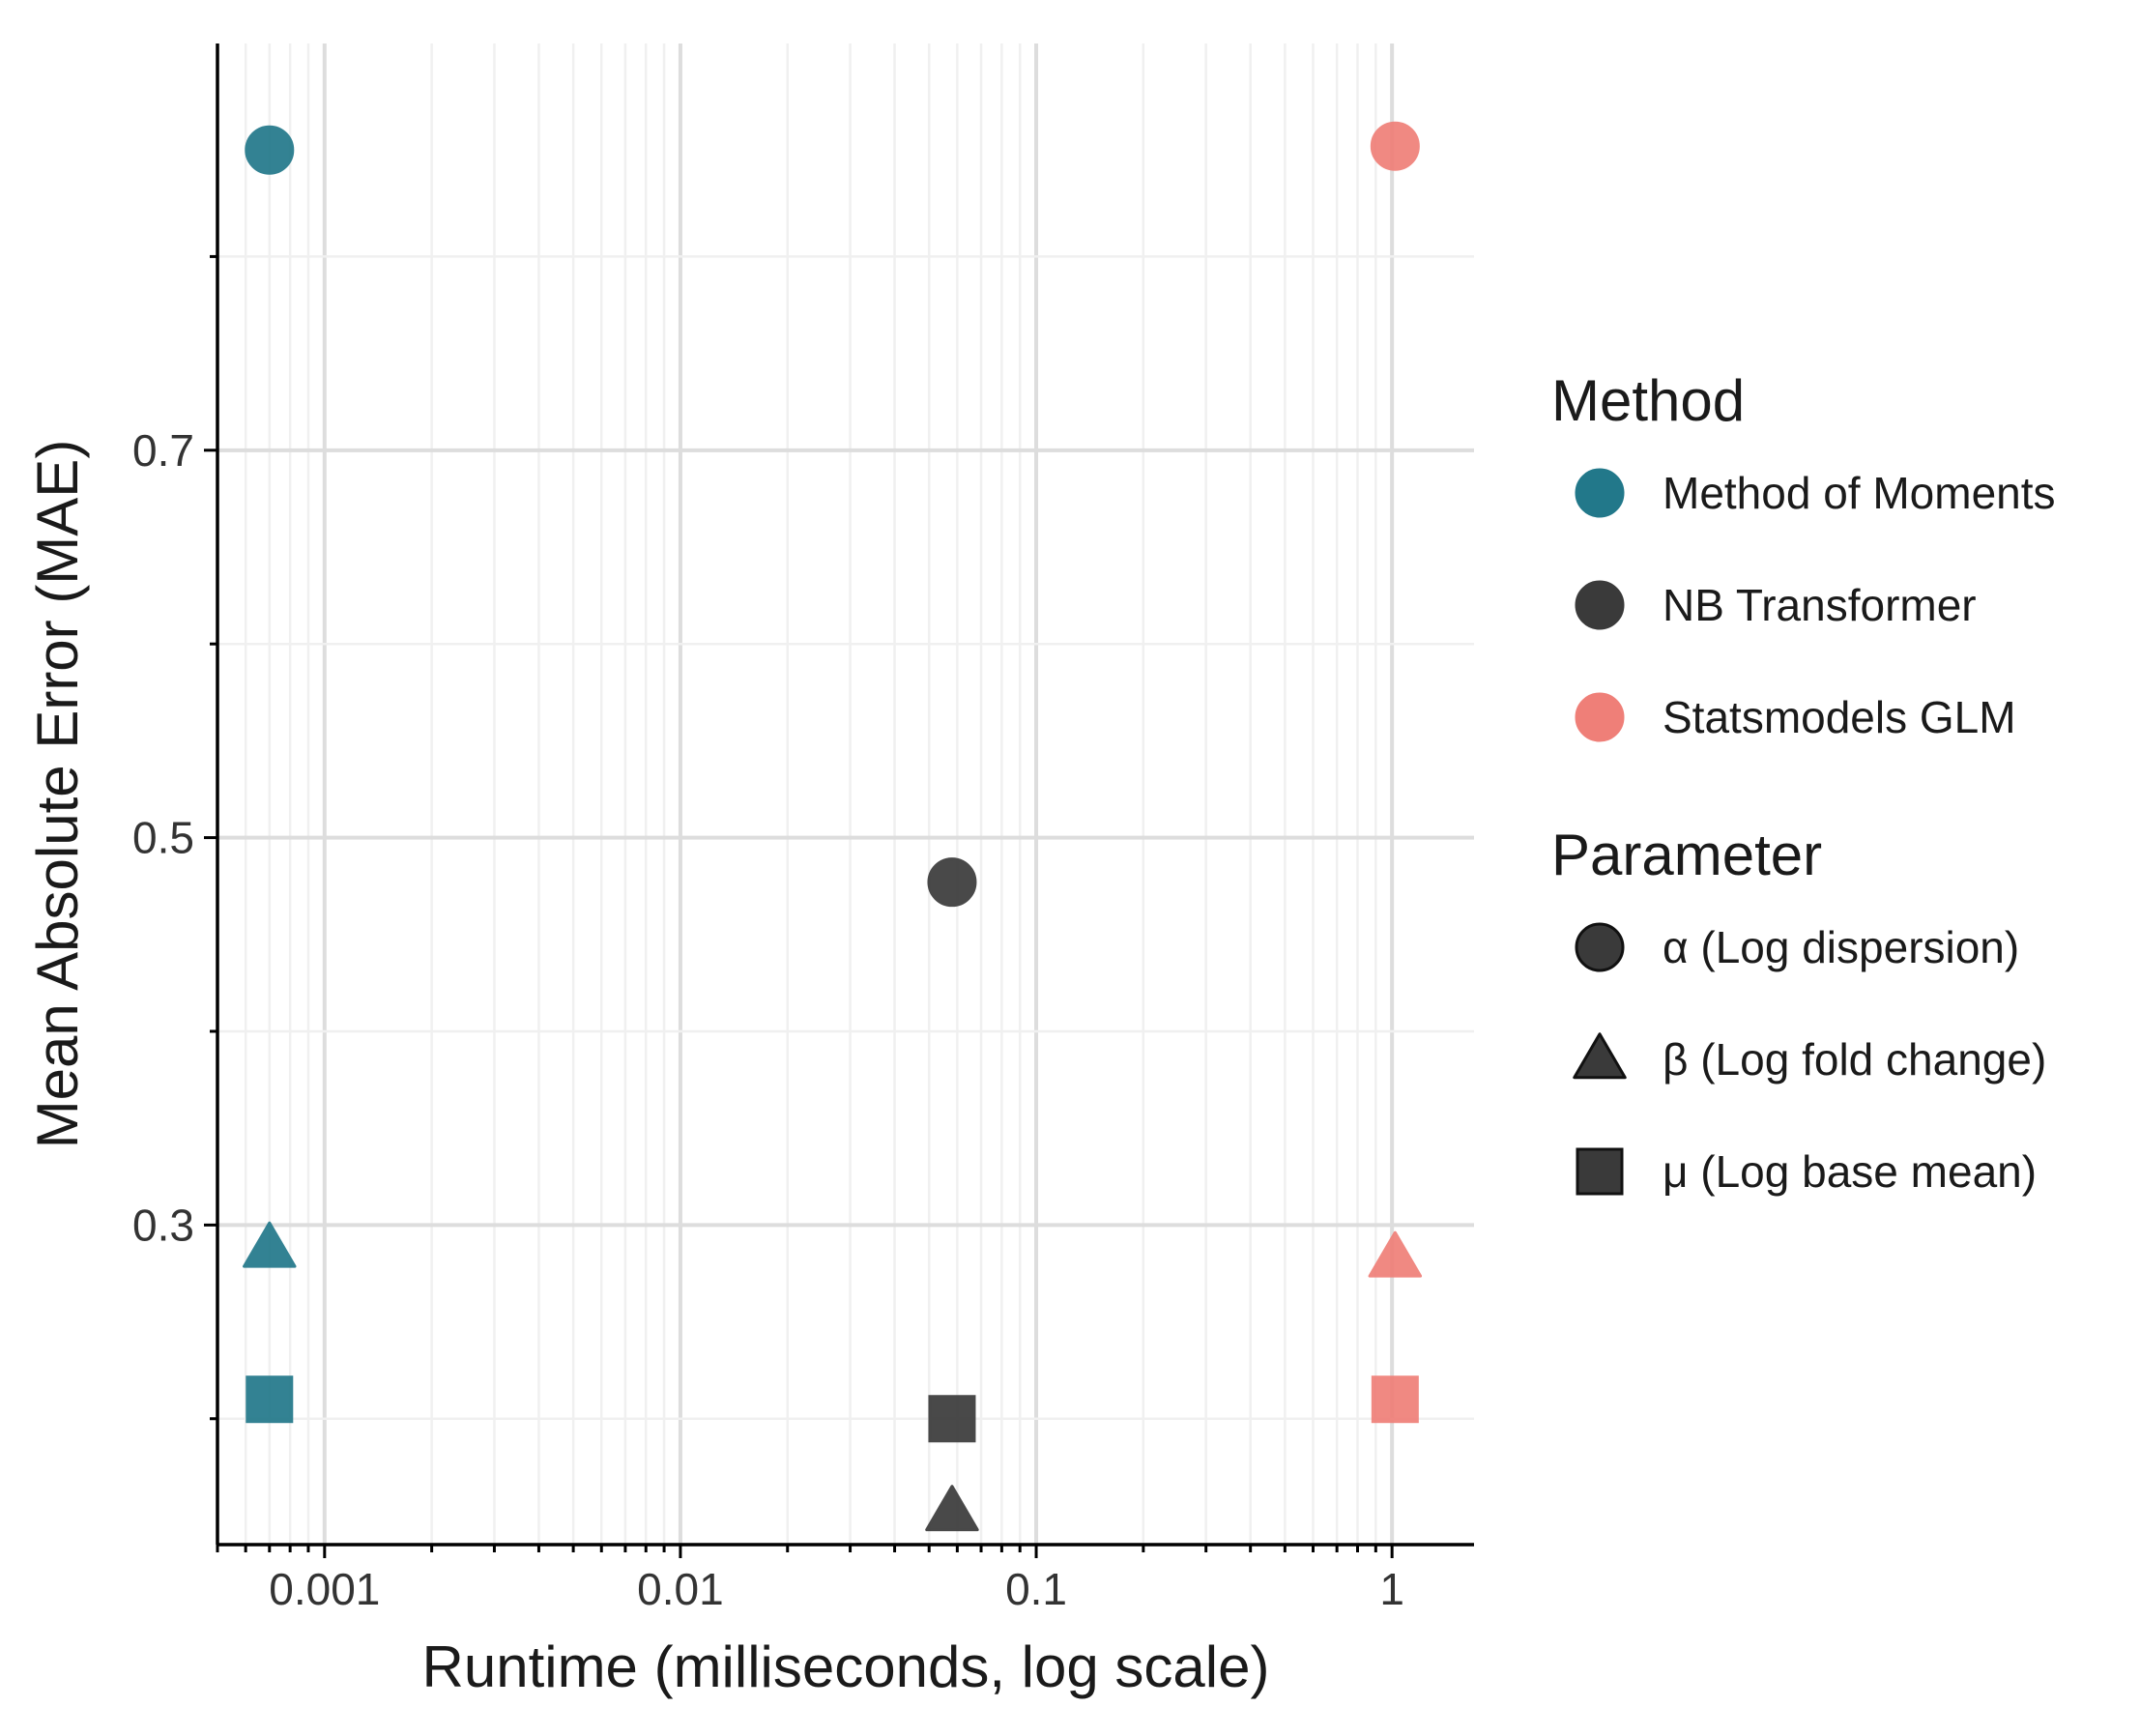 The height and width of the screenshot is (1736, 2140). Describe the element at coordinates (1686, 855) in the screenshot. I see `legend-parameter-title: Parameter` at that location.